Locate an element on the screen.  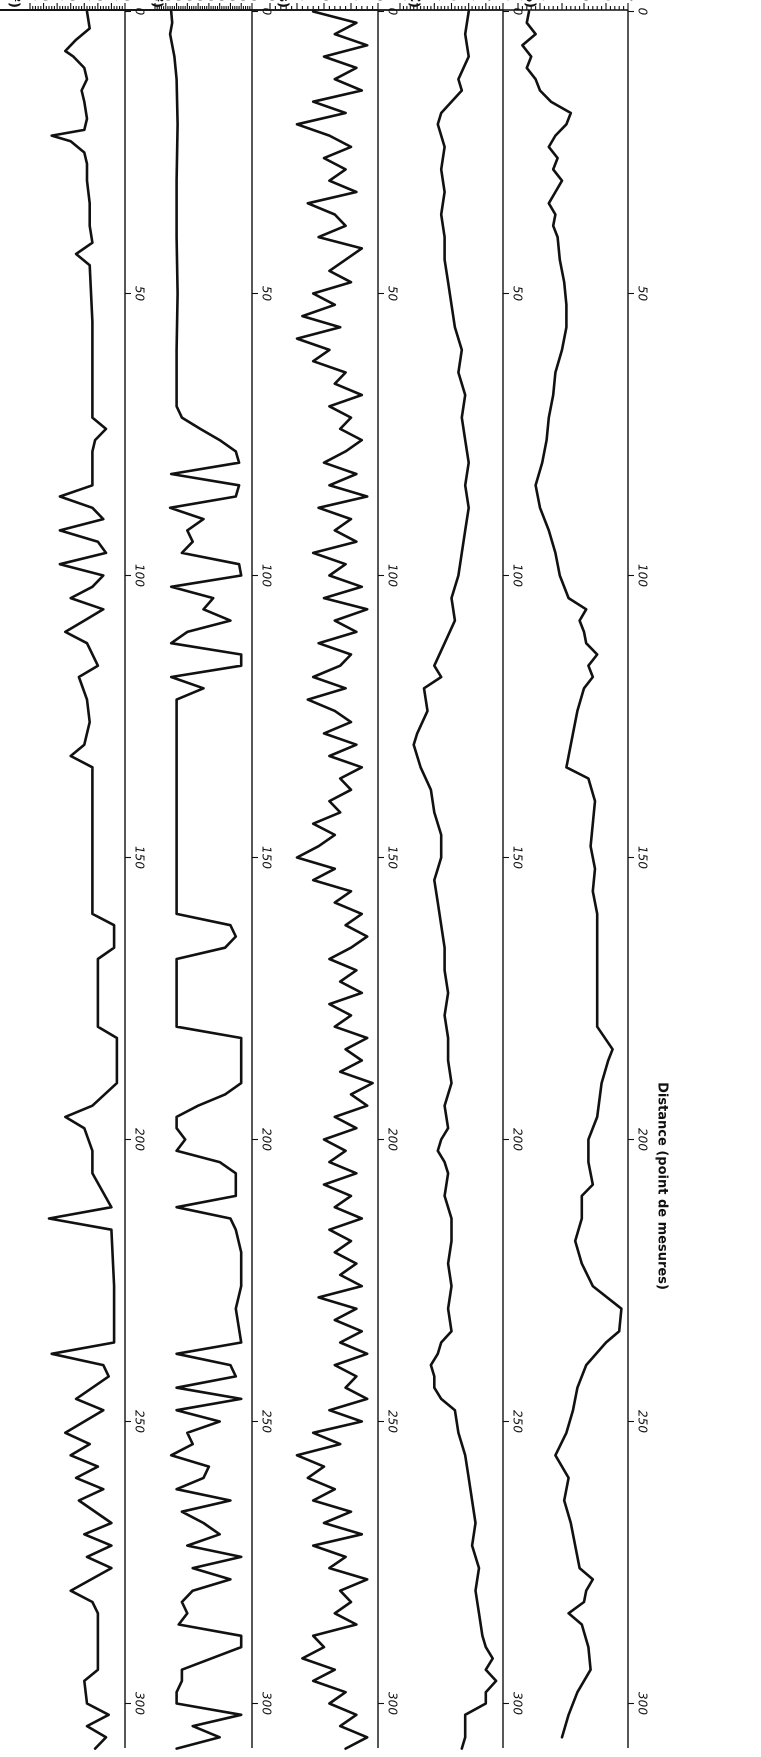
panel-rn-tick-label: 200 is located at coordinates (231, 0).